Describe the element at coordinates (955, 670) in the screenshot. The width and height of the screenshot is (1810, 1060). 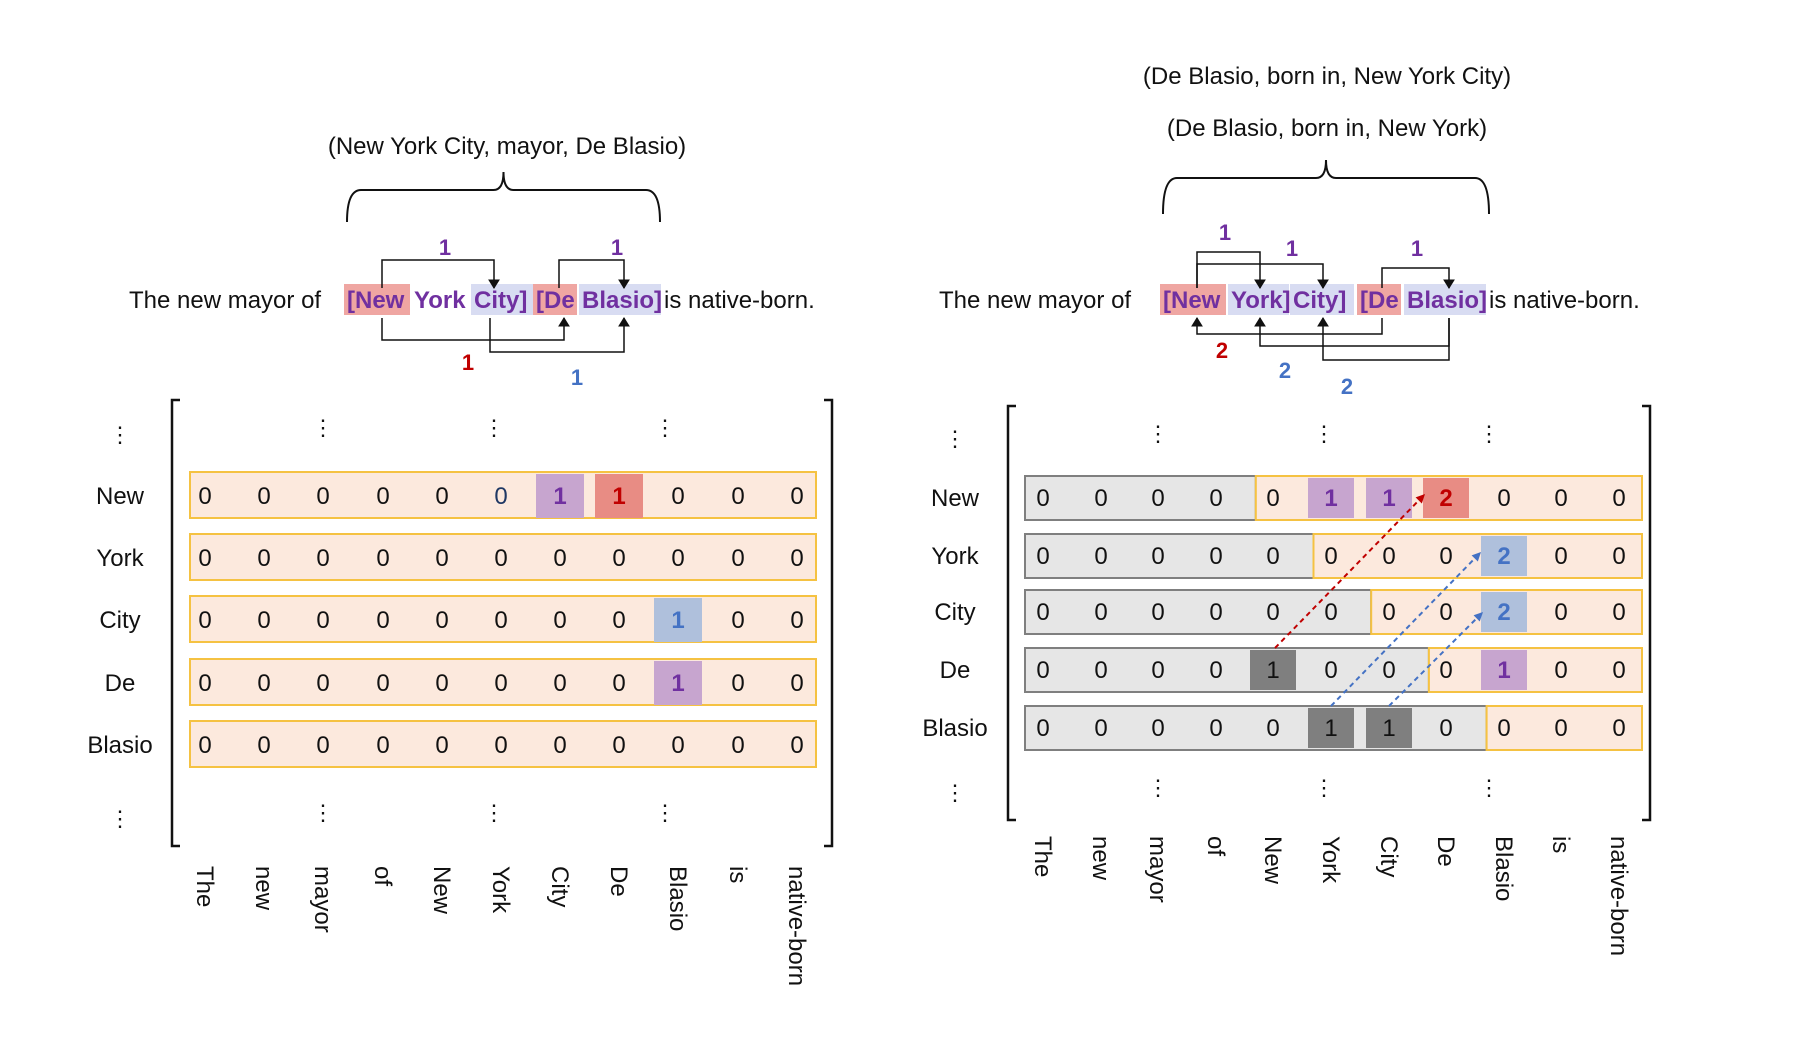
I see `row-label: De` at that location.